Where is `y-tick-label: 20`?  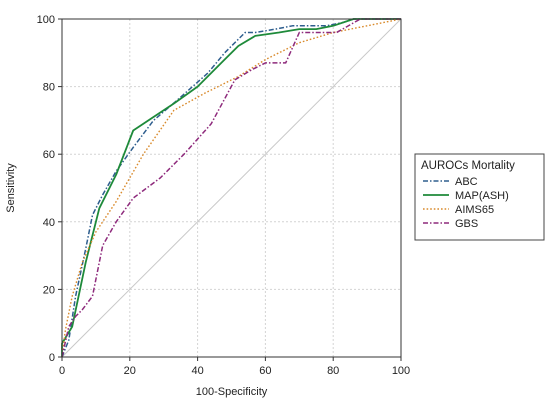 y-tick-label: 20 is located at coordinates (49, 290).